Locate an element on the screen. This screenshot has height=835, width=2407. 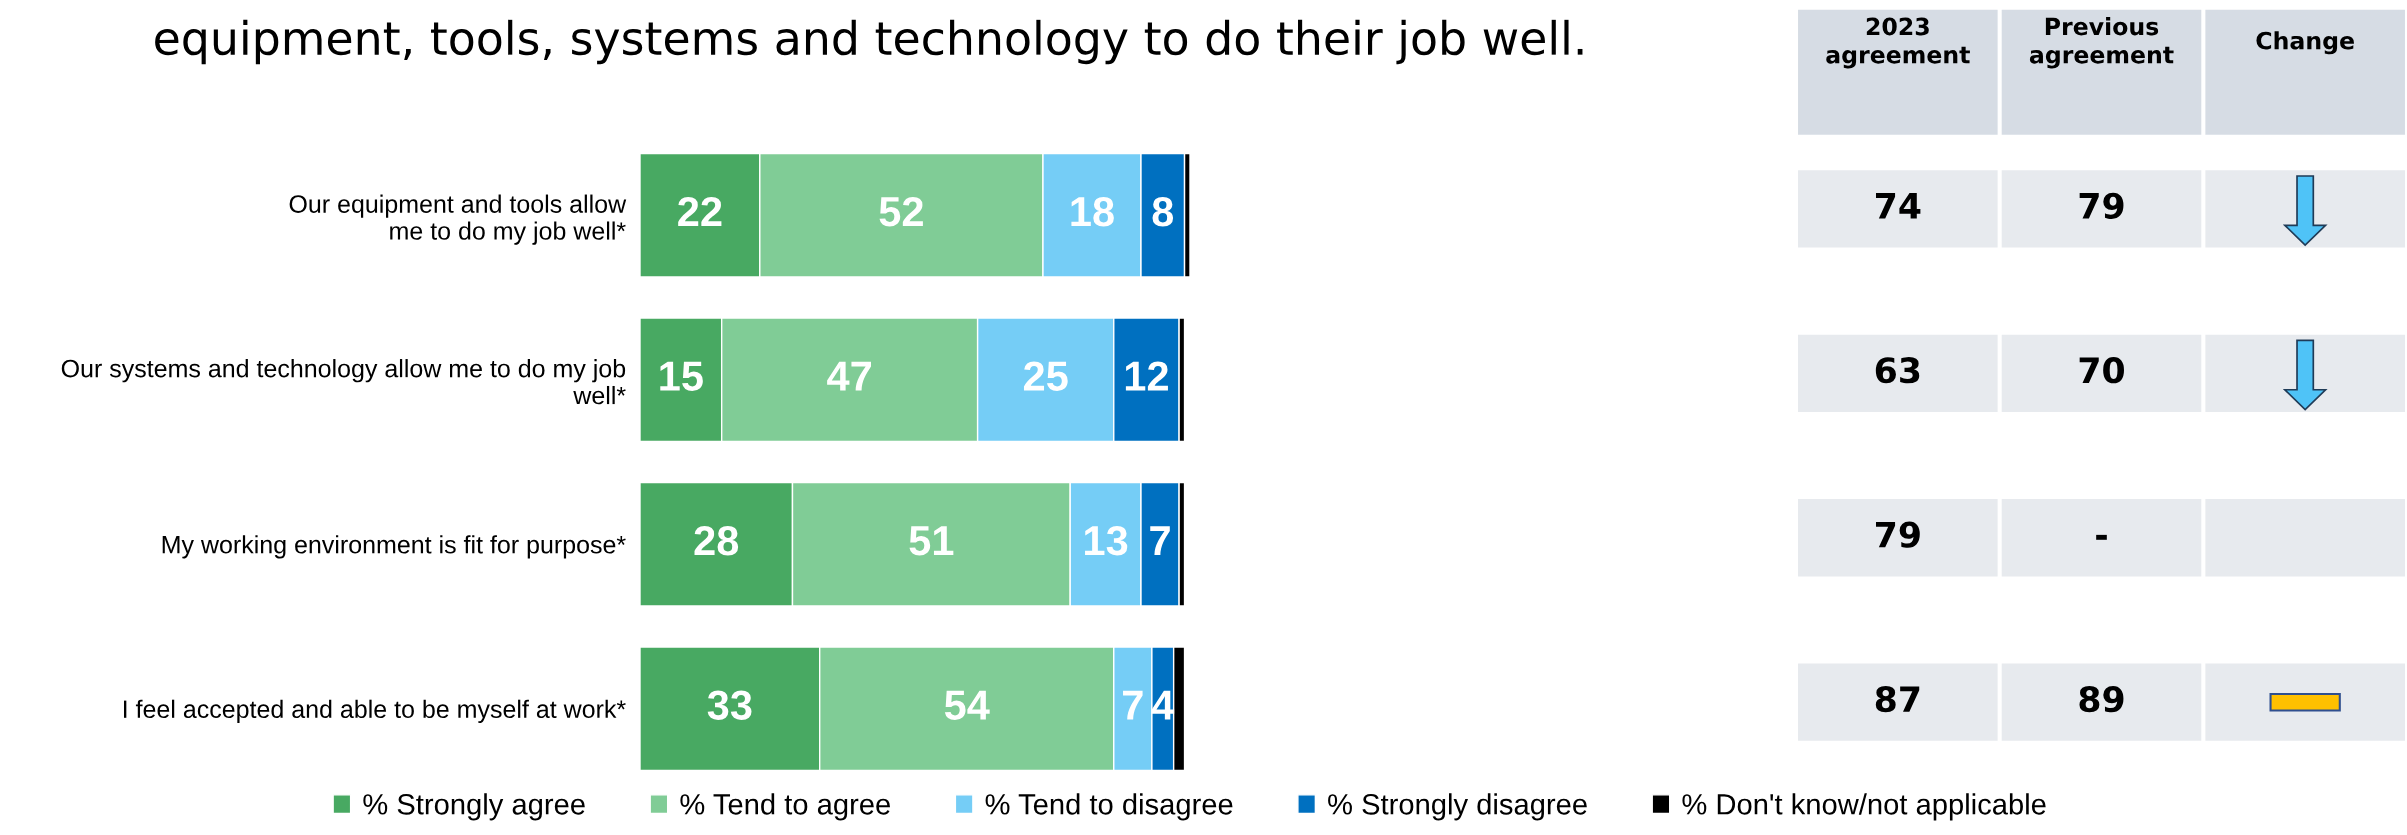
text: 63 is located at coordinates (1897, 370).